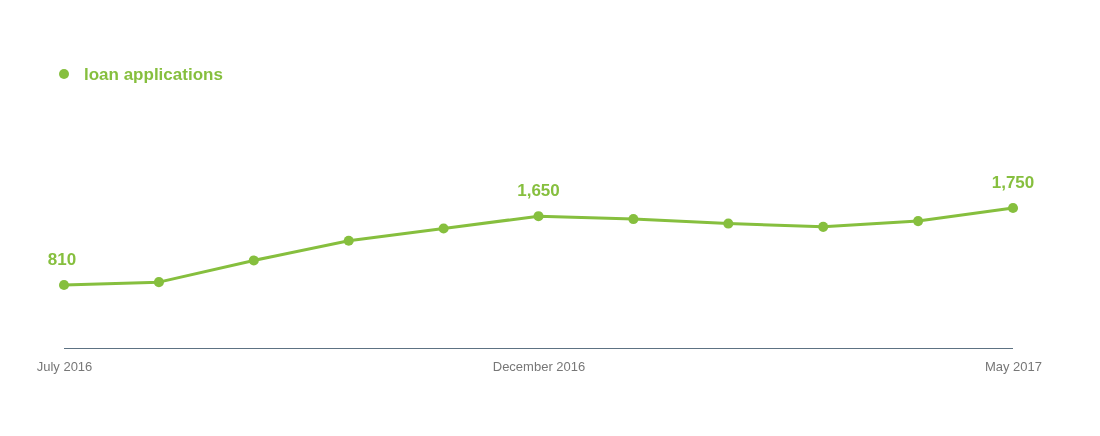 This screenshot has height=436, width=1100. Describe the element at coordinates (1013, 367) in the screenshot. I see `x-tick-label: May 2017` at that location.